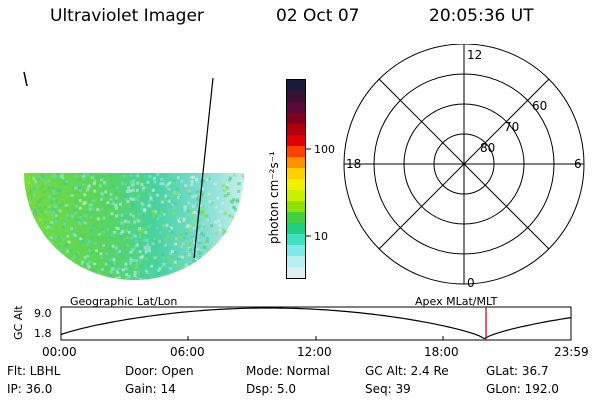 Image resolution: width=600 pixels, height=400 pixels. I want to click on xtick-0600: 06:00, so click(187, 352).